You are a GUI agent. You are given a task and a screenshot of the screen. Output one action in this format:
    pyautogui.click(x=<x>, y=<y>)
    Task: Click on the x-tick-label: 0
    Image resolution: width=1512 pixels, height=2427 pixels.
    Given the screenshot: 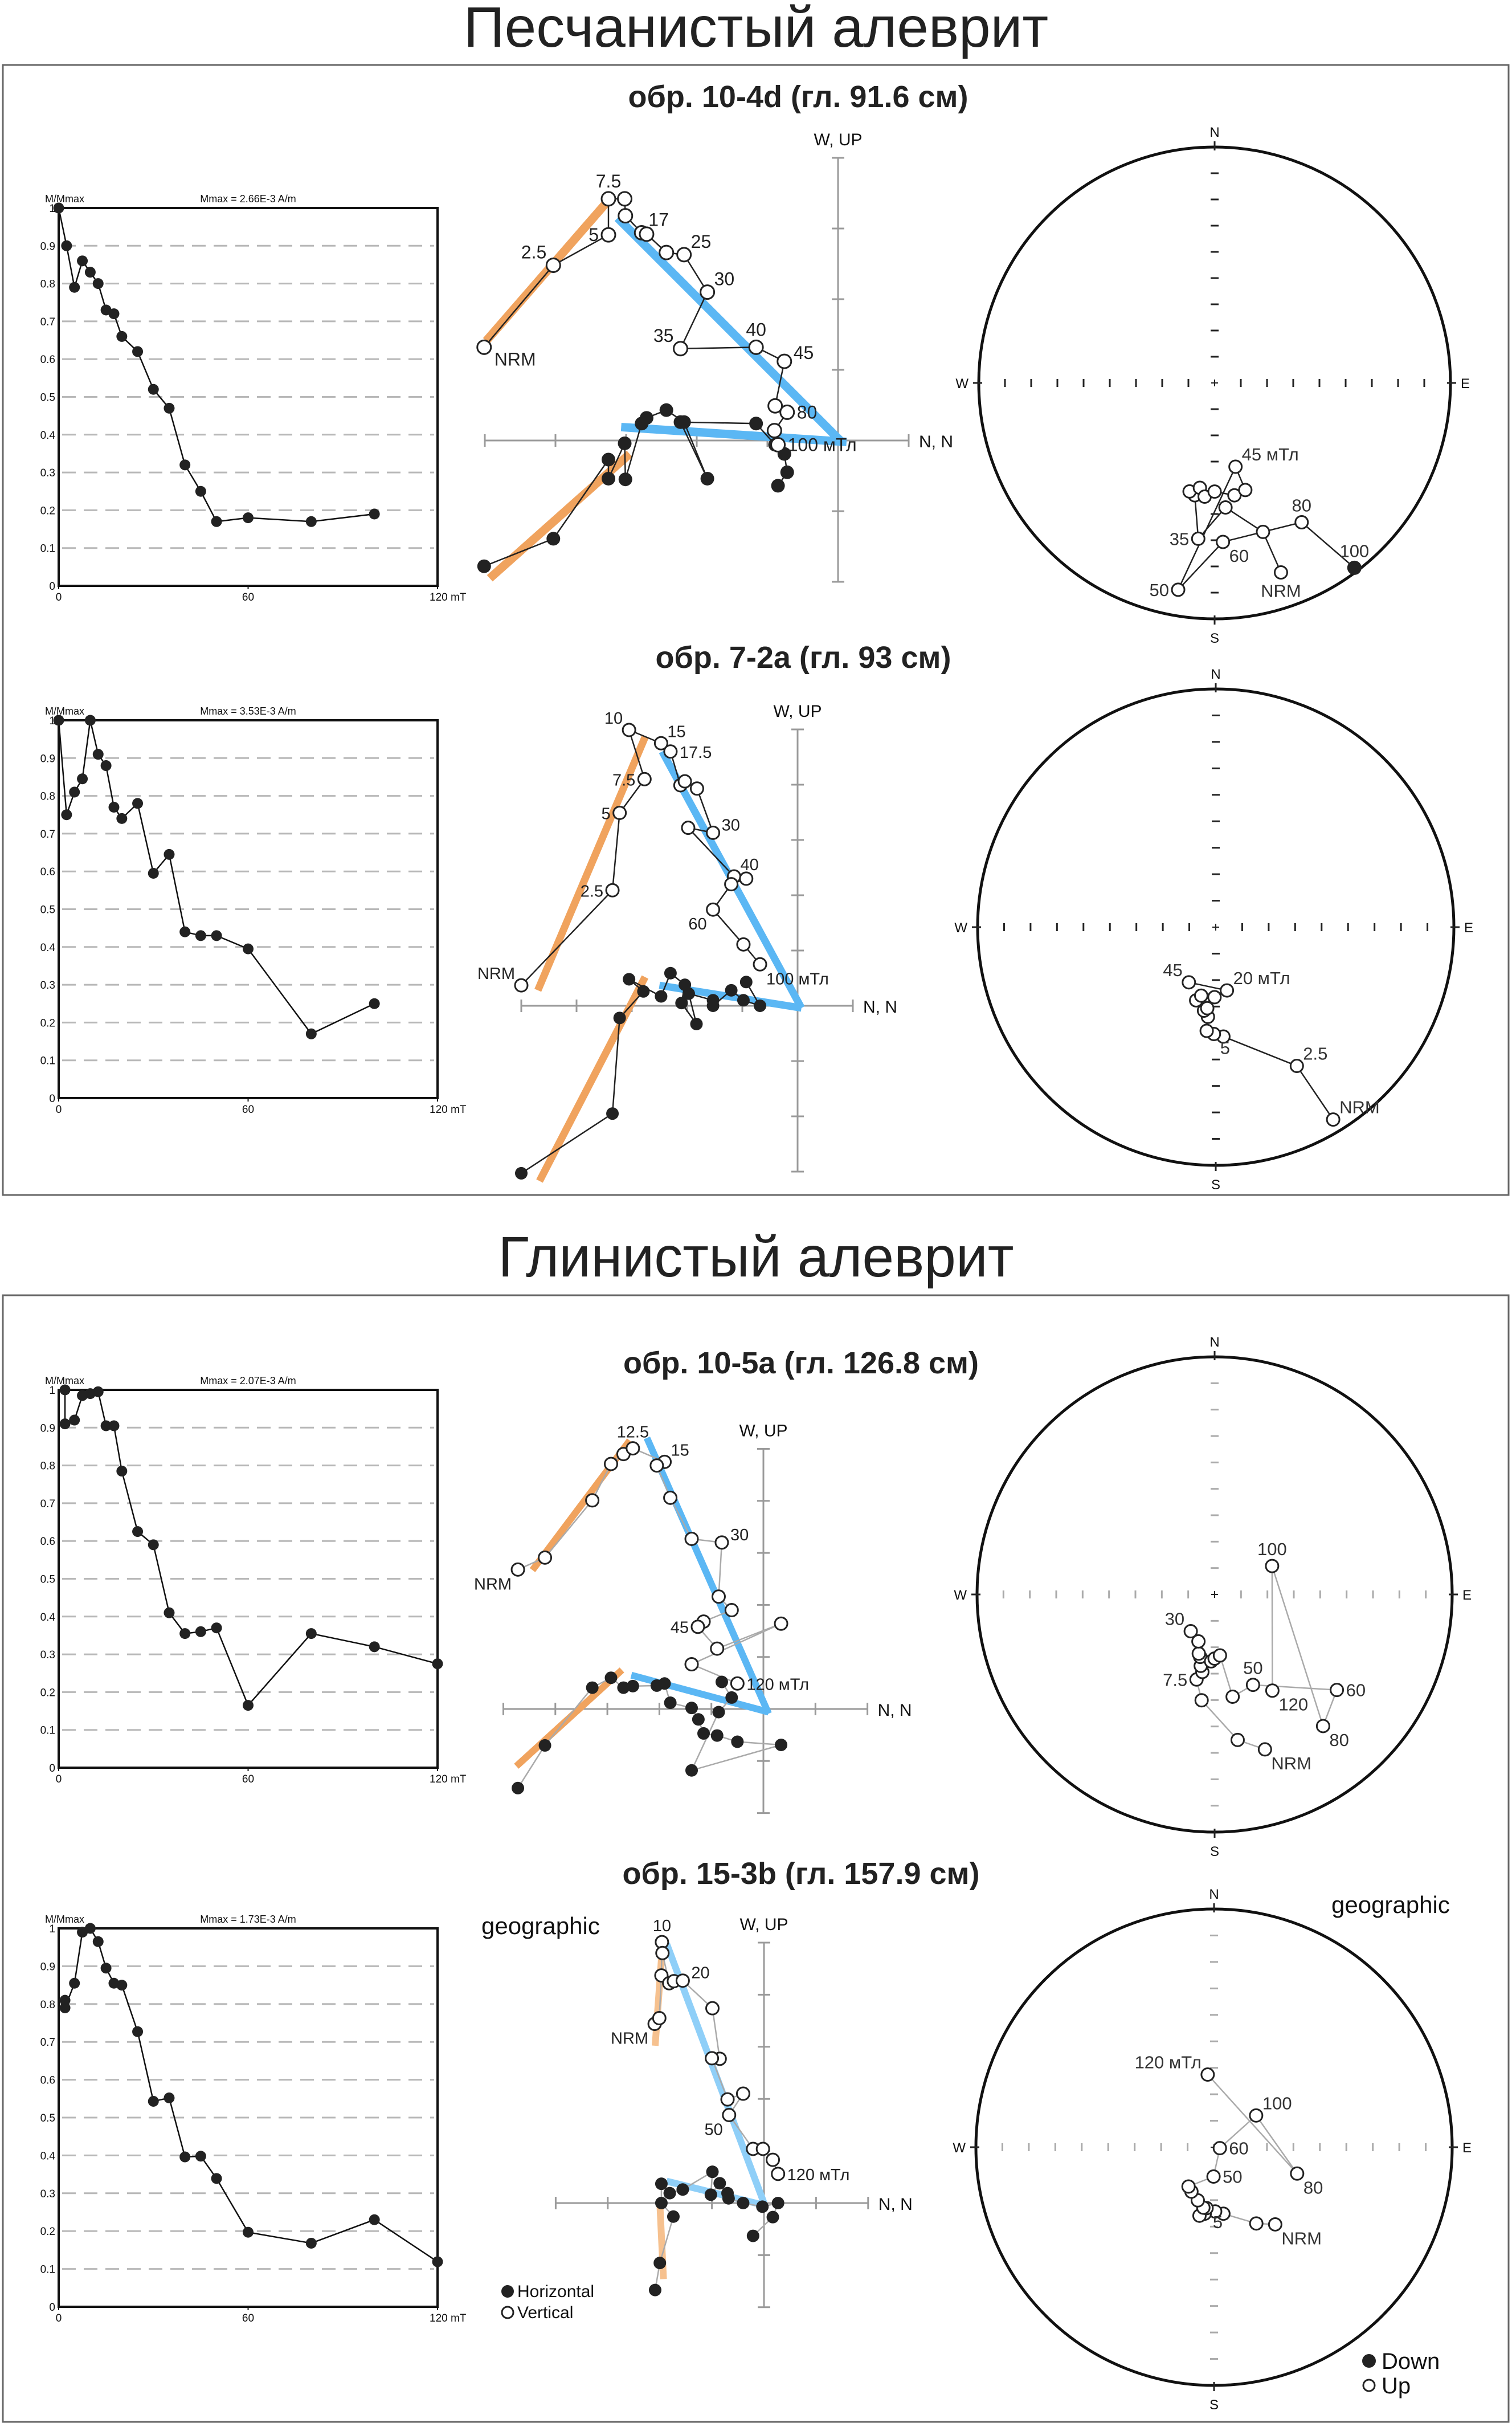 What is the action you would take?
    pyautogui.click(x=59, y=597)
    